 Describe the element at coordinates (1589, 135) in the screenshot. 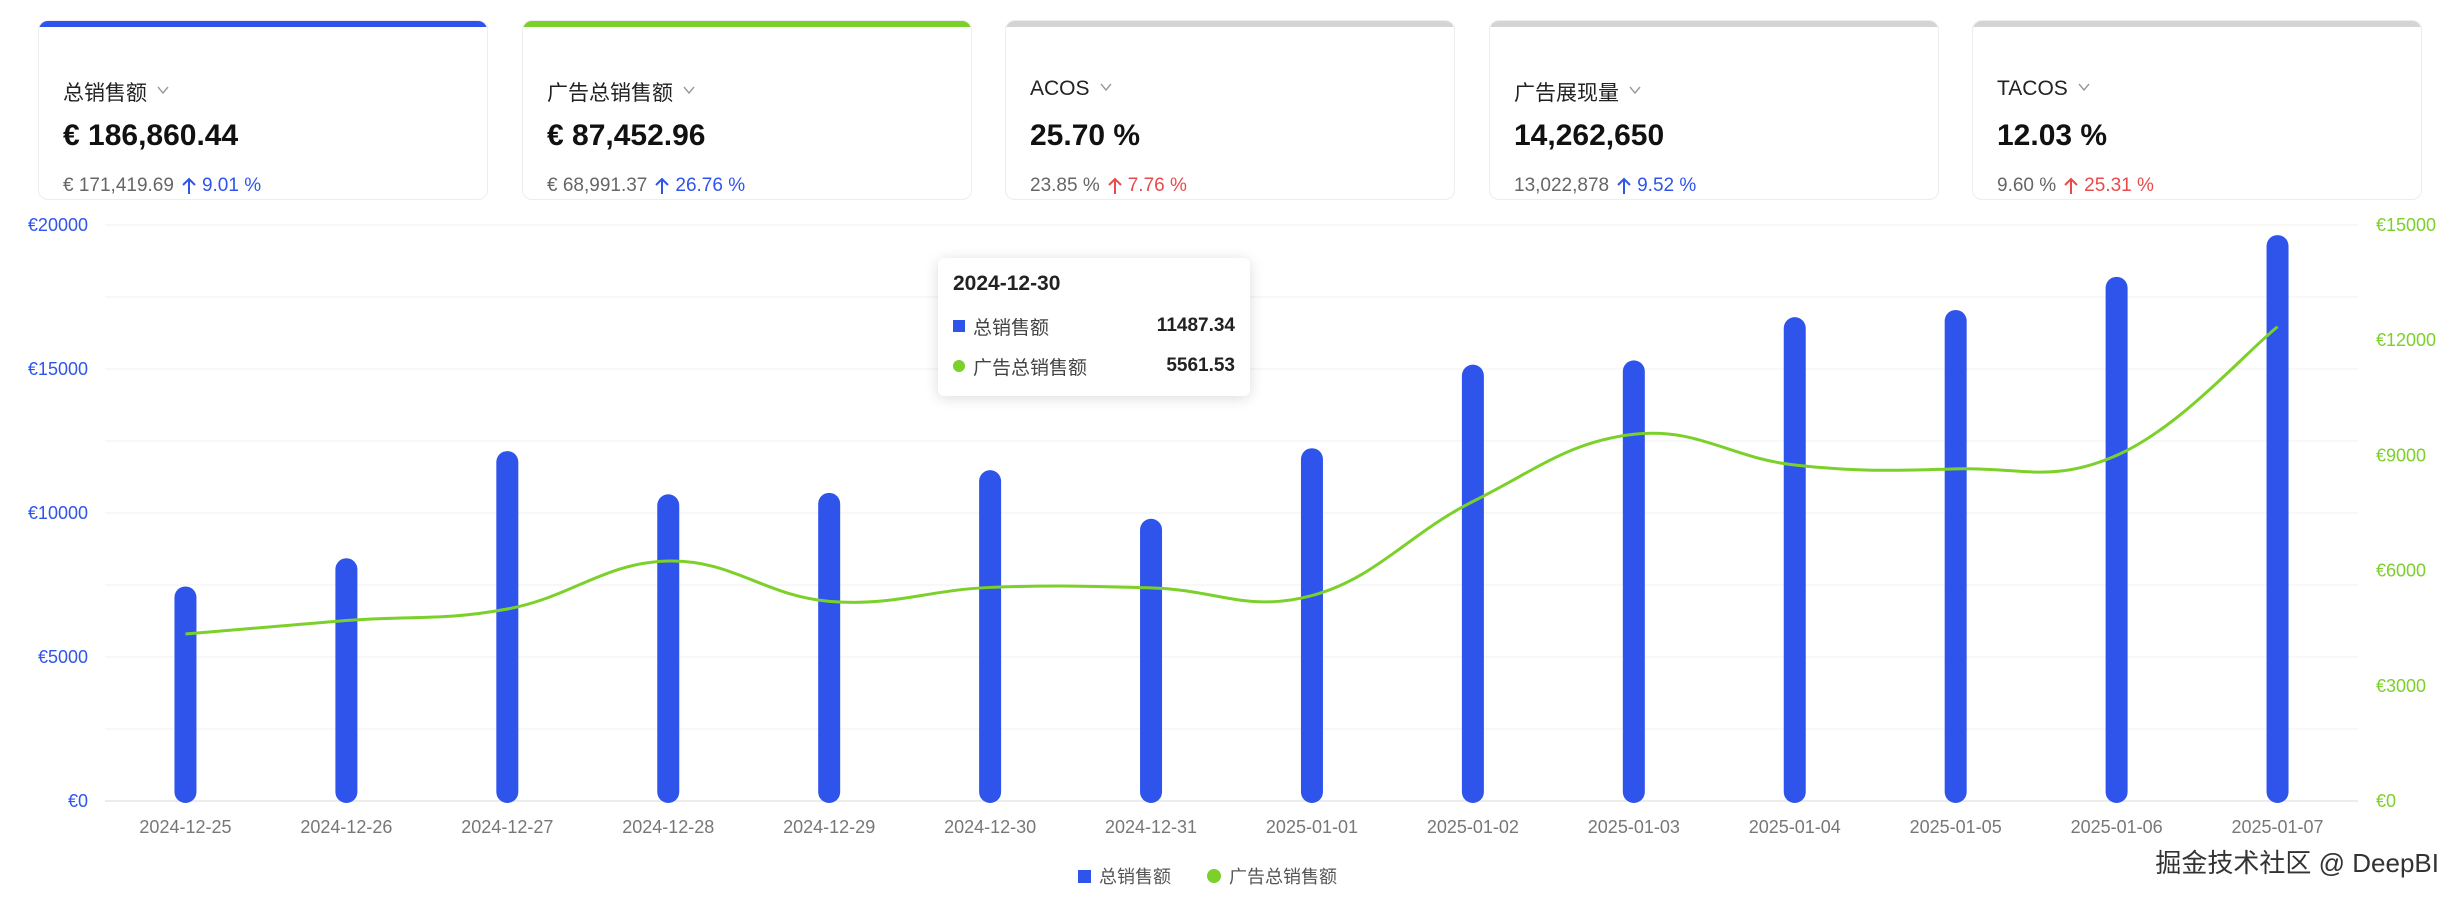

I see `kpi-value: 14,262,650` at that location.